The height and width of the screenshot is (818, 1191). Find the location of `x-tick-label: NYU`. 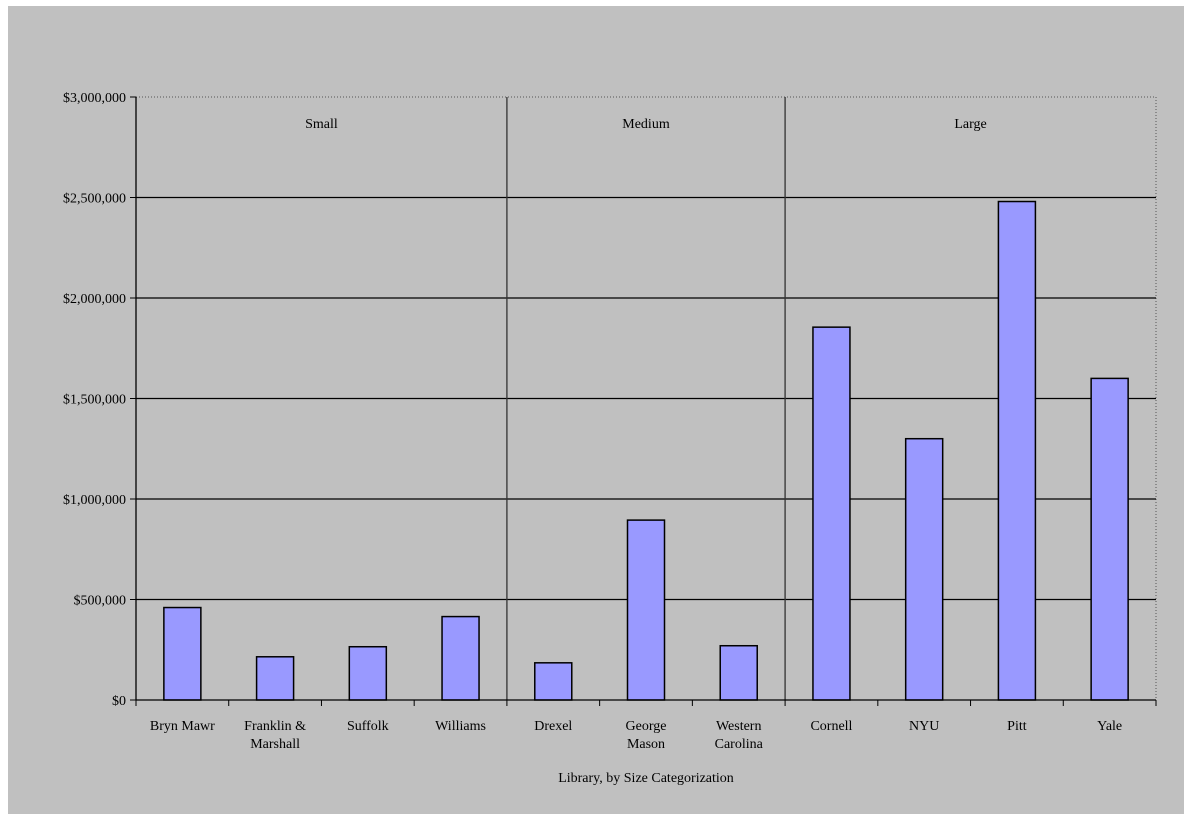

x-tick-label: NYU is located at coordinates (924, 726).